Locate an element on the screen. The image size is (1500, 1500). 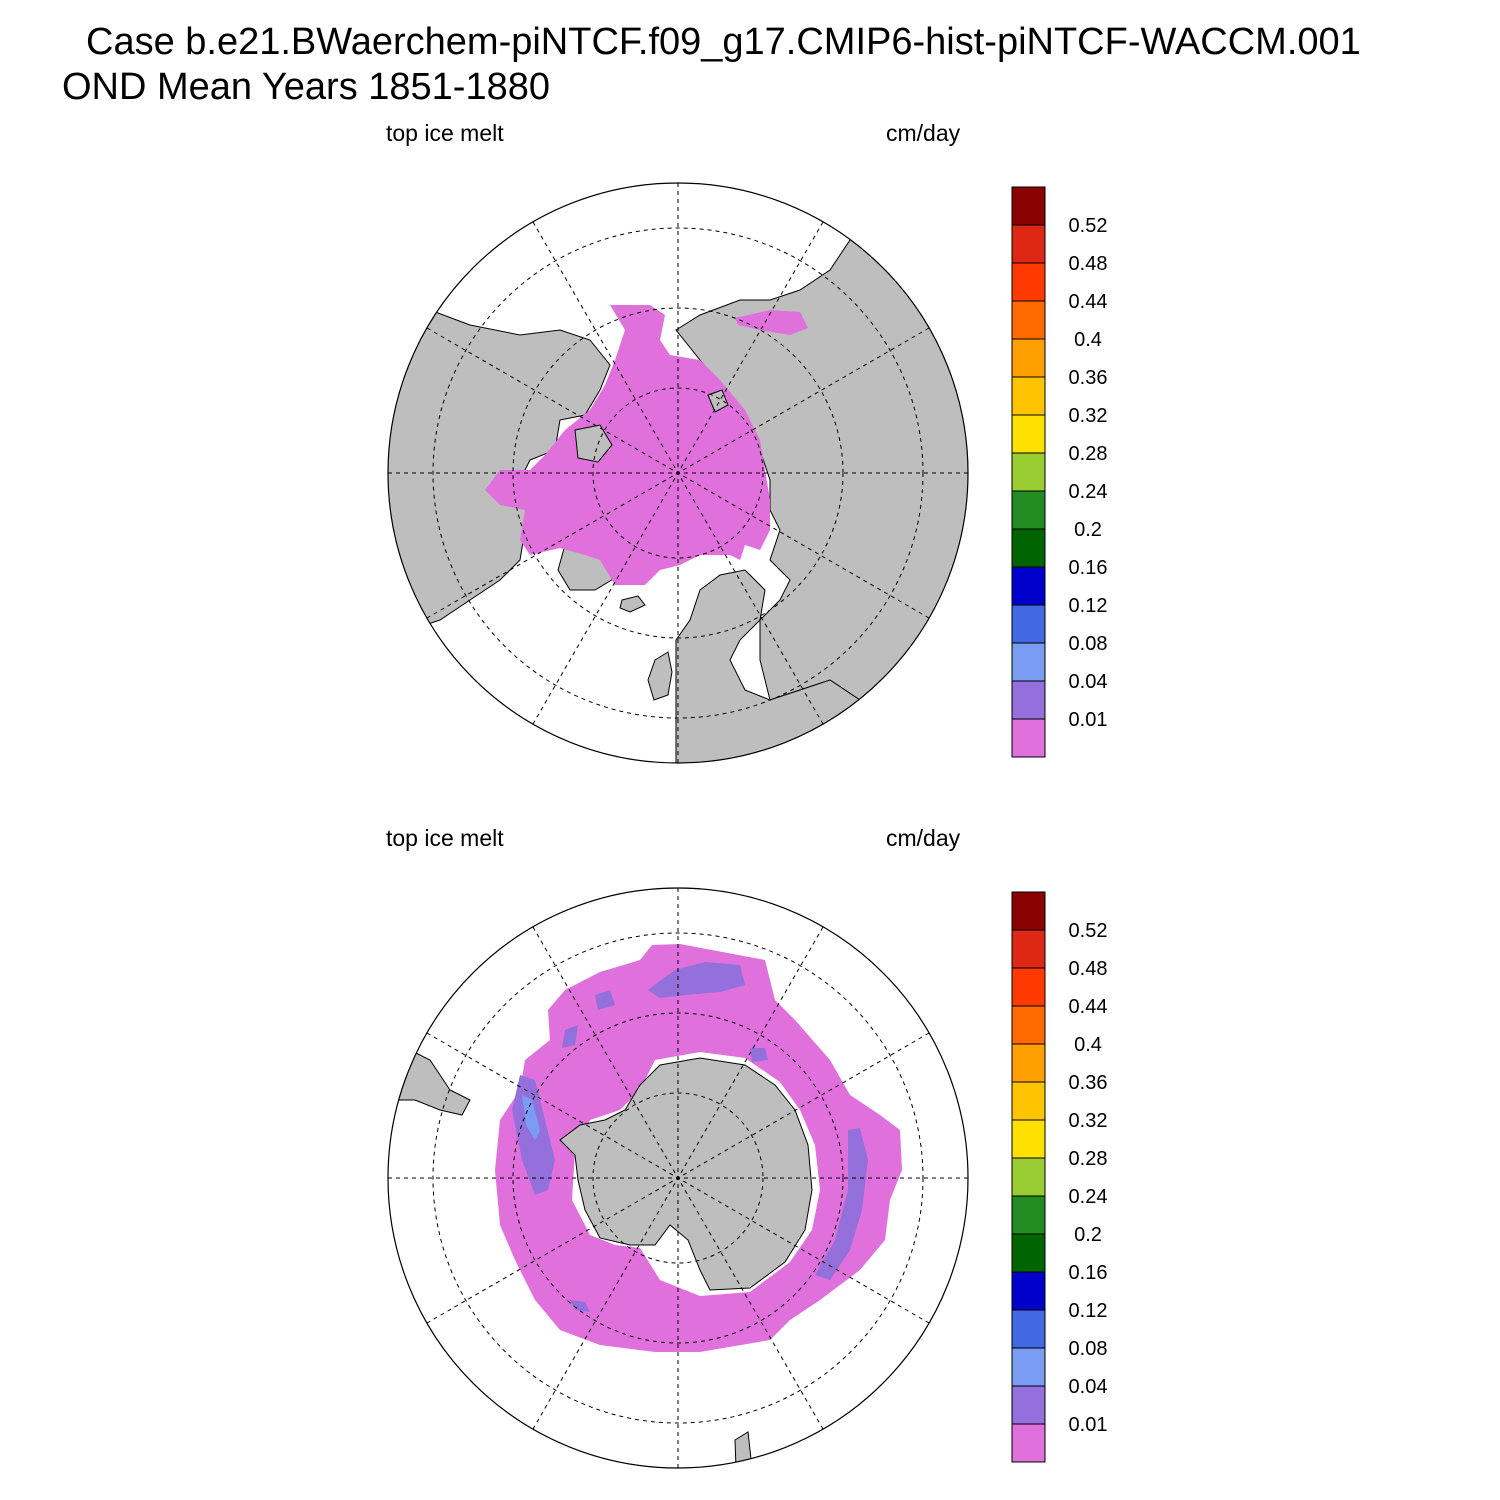
antarctic-graticule is located at coordinates (678, 1178).